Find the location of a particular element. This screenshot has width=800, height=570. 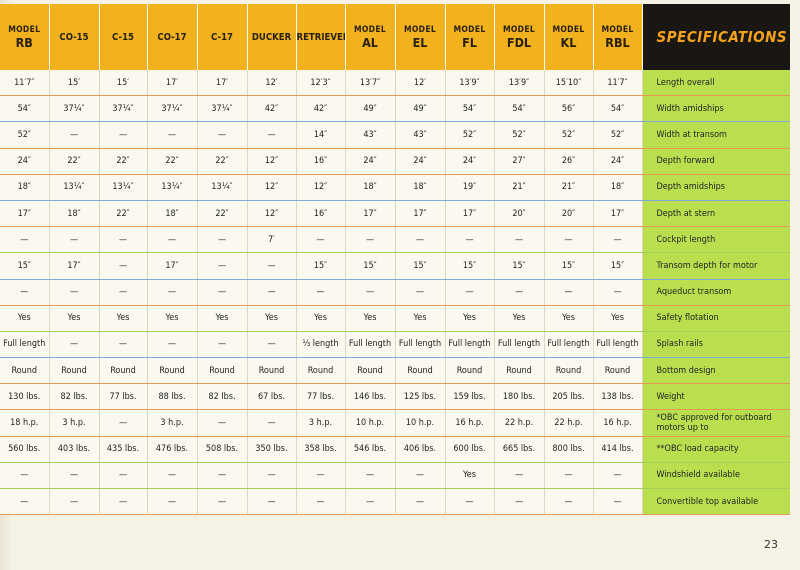

spec-cell: 350 lbs. is located at coordinates (272, 449).